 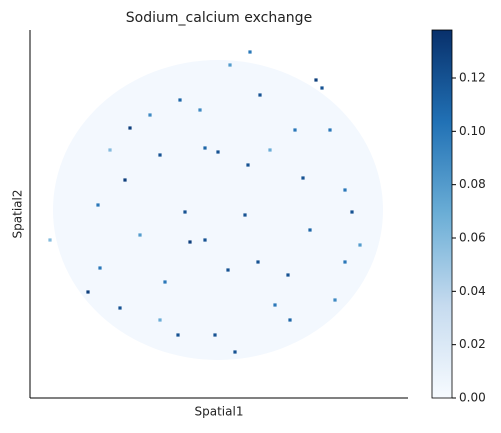 What do you see at coordinates (219, 412) in the screenshot?
I see `x-axis-label: Spatial1` at bounding box center [219, 412].